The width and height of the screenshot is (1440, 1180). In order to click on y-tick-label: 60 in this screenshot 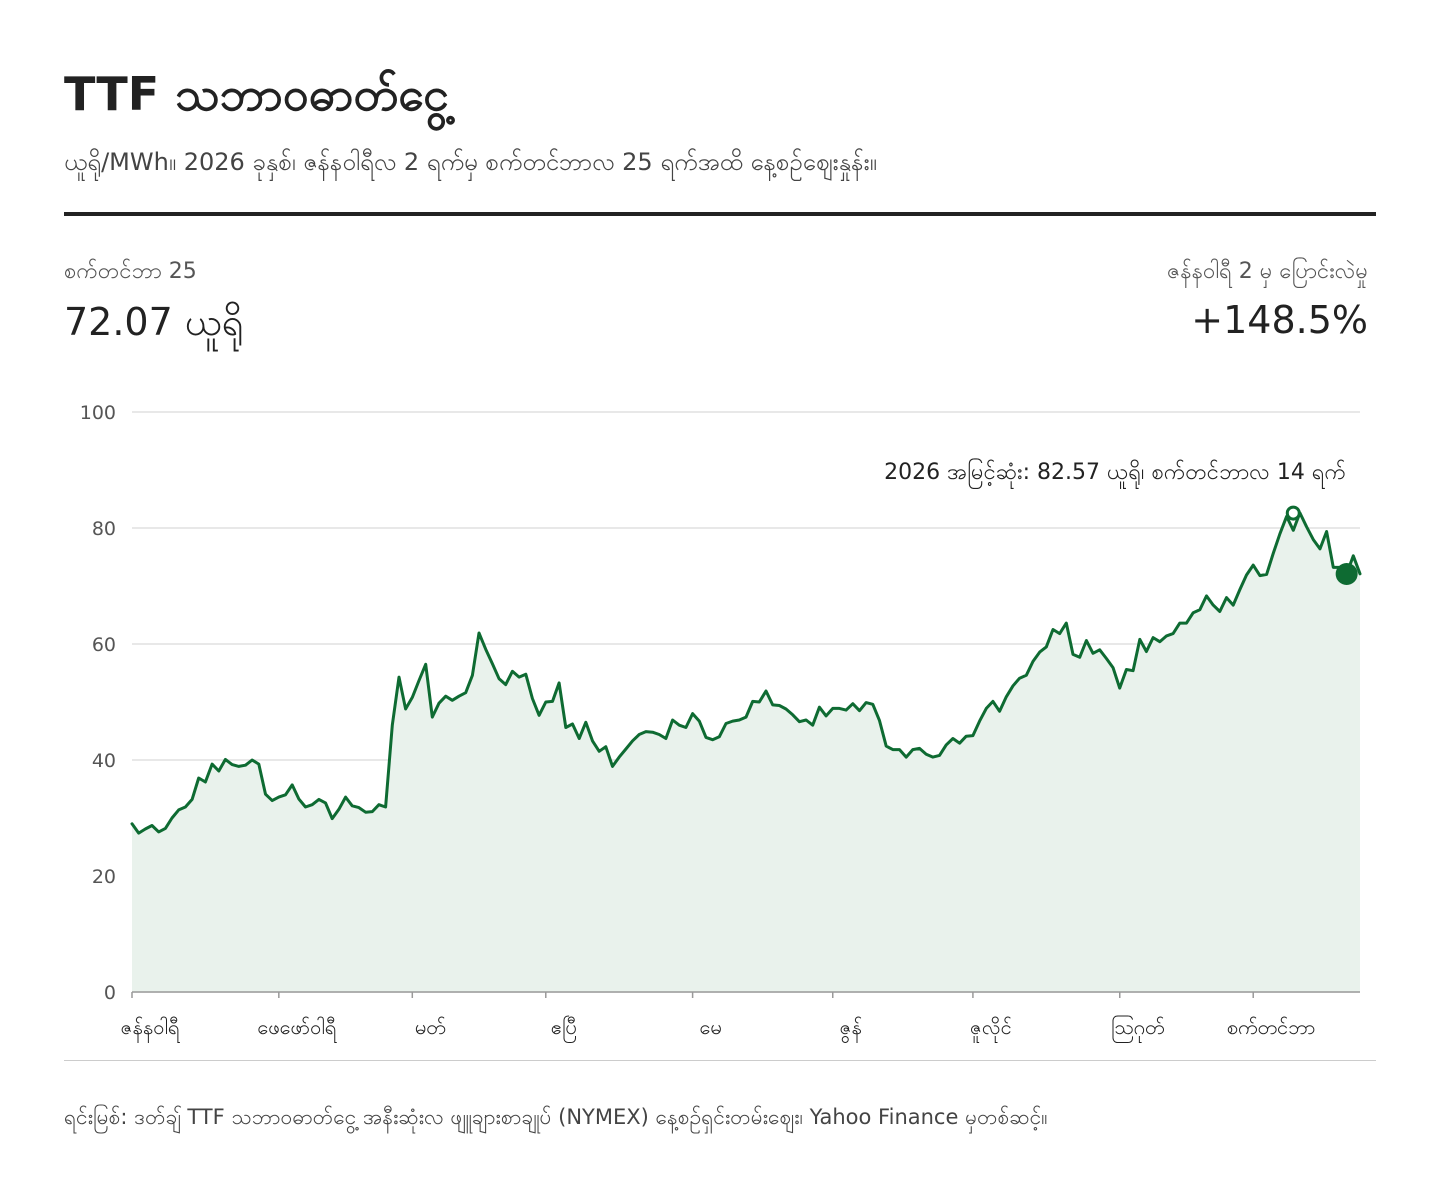, I will do `click(104, 645)`.